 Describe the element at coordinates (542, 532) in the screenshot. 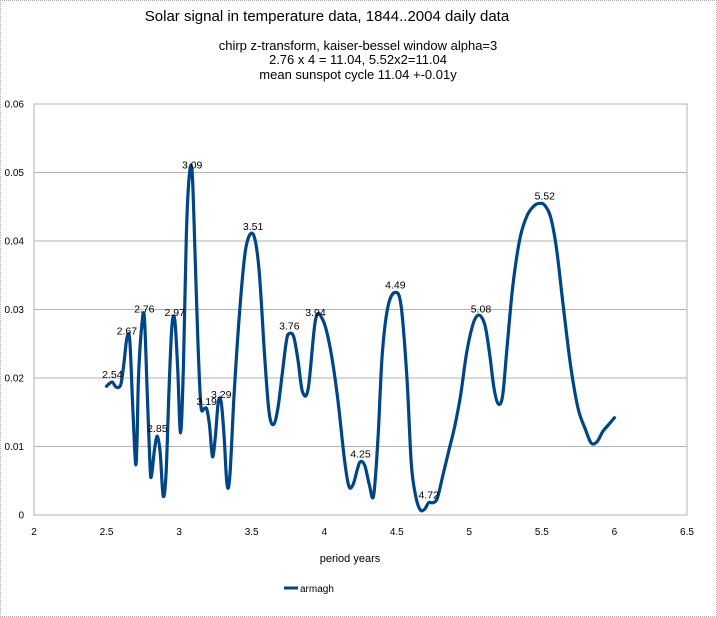

I see `x-tick-label-7: 5.5` at that location.